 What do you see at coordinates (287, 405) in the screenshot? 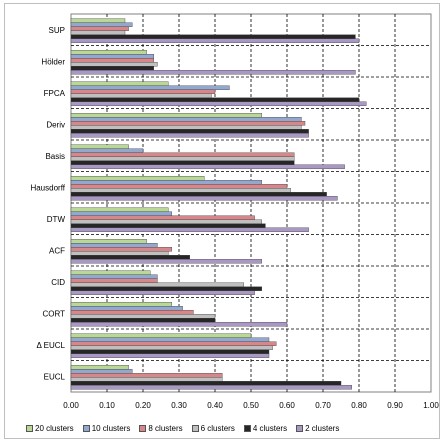
I see `x-tick-label: 0.60` at bounding box center [287, 405].